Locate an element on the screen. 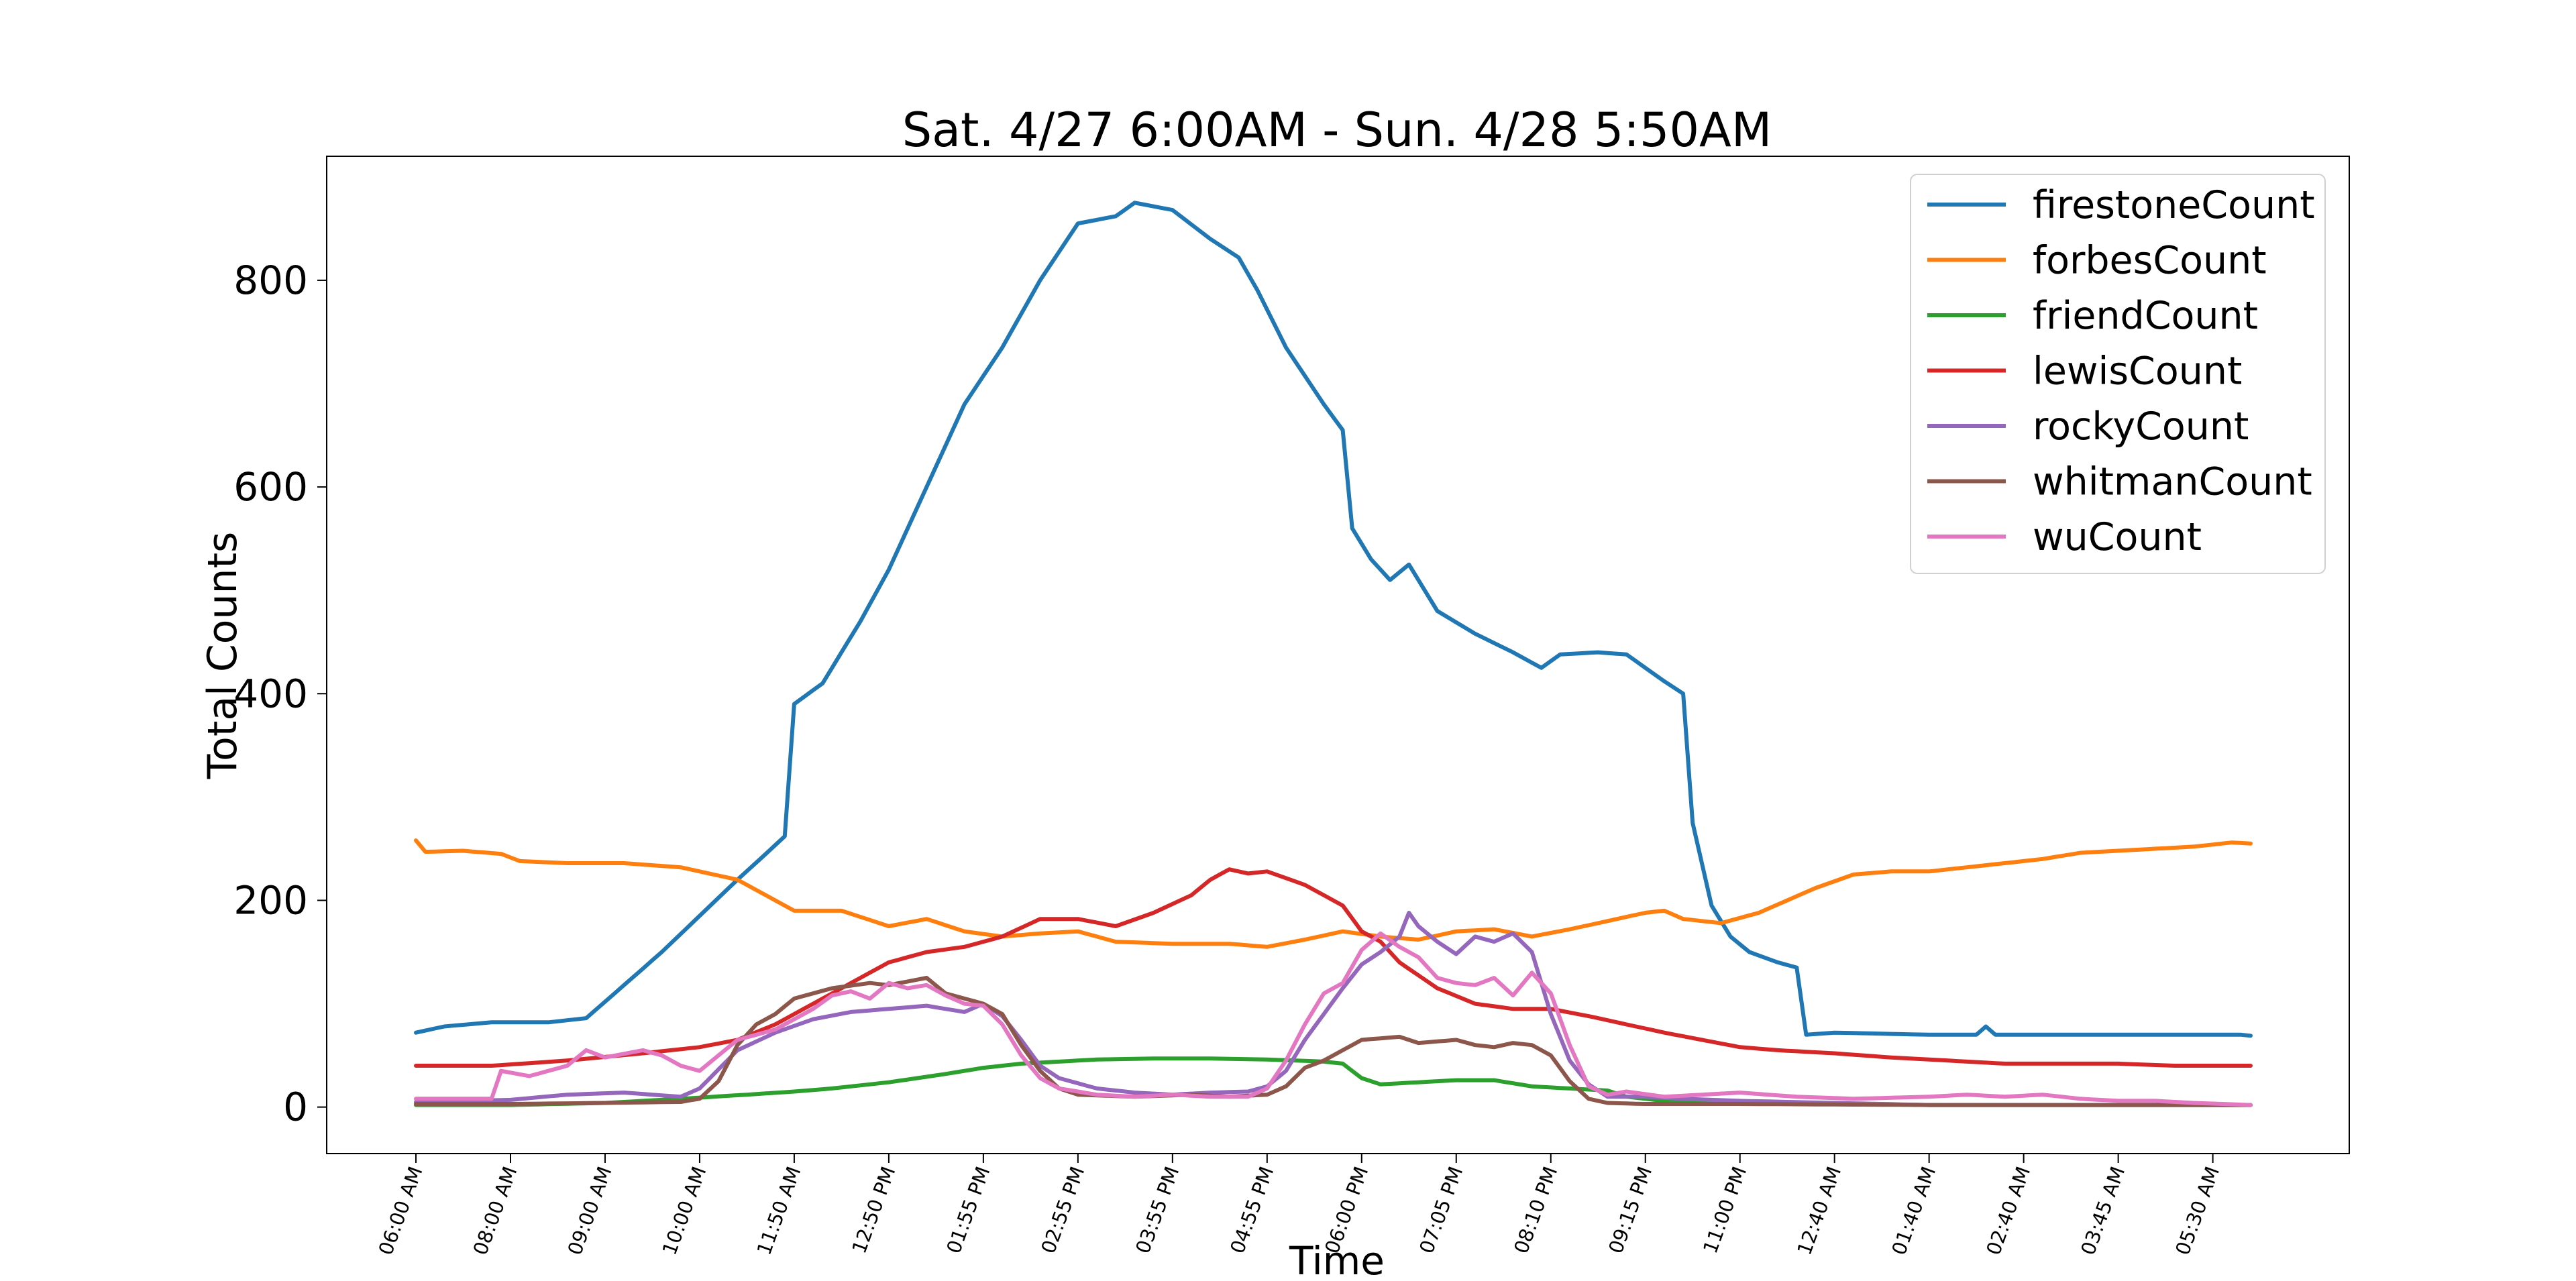 This screenshot has width=2576, height=1281. y-axis: 0 200 400 600 800 is located at coordinates (280, 694).